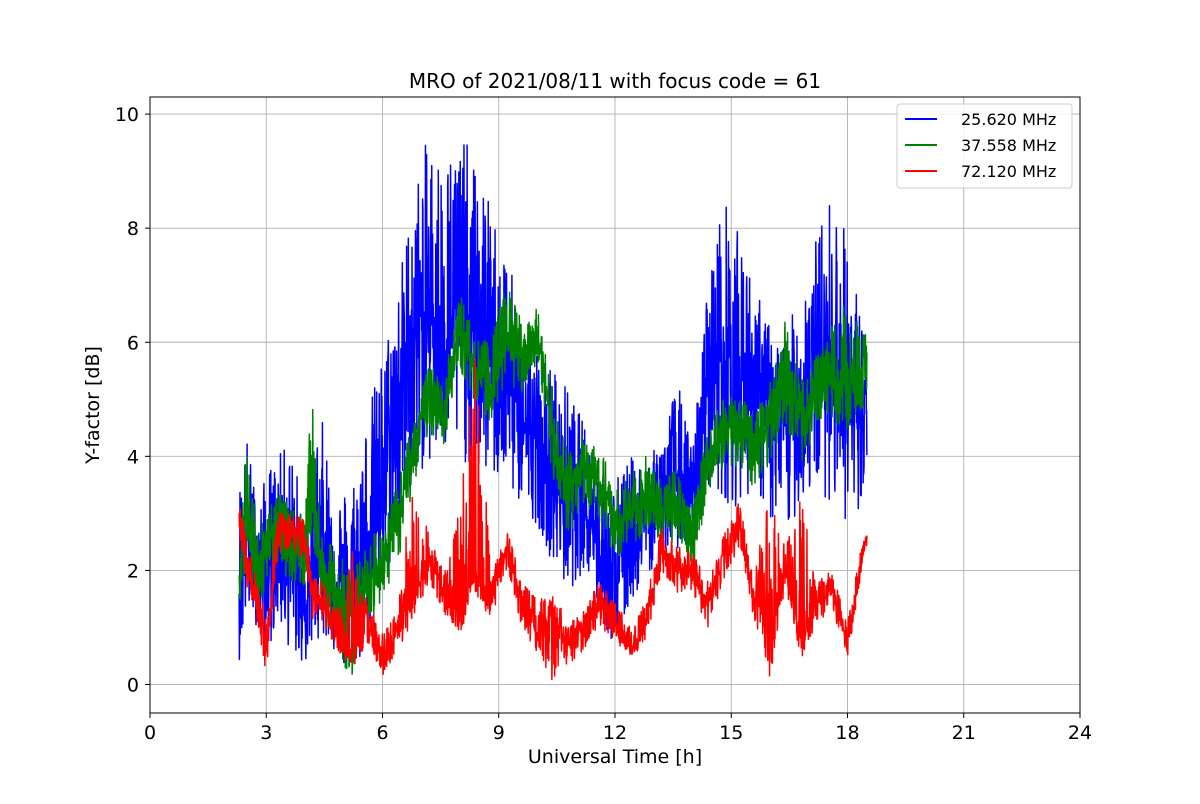 This screenshot has height=804, width=1200. Describe the element at coordinates (964, 728) in the screenshot. I see `x-tick: 21` at that location.